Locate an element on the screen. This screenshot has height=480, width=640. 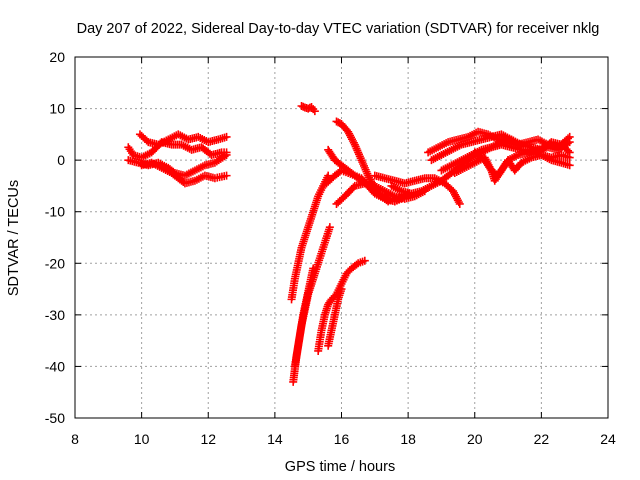
x-tick-label: 12 is located at coordinates (208, 439).